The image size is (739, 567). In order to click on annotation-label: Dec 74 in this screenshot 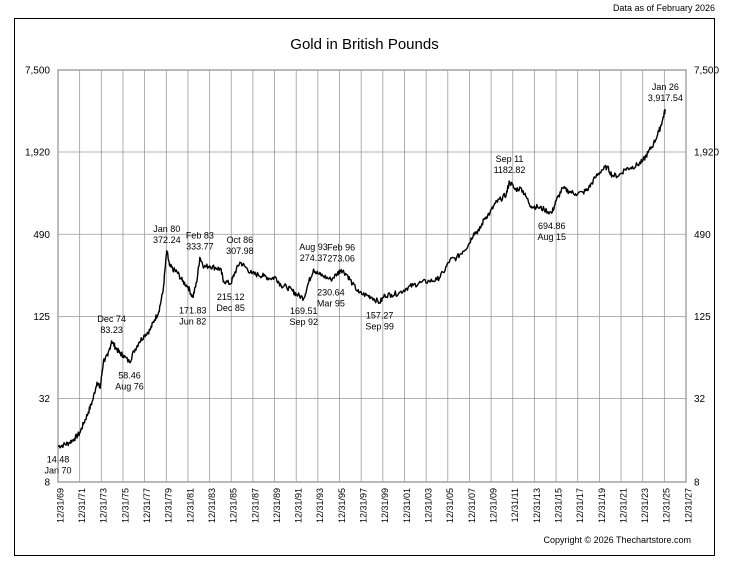, I will do `click(111, 319)`.